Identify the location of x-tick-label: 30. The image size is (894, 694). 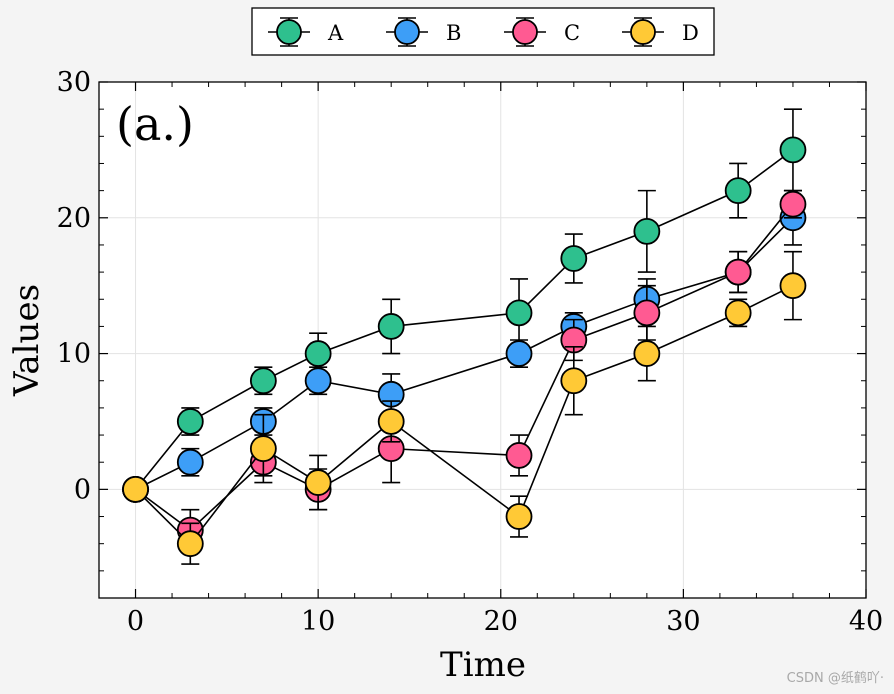
(683, 621).